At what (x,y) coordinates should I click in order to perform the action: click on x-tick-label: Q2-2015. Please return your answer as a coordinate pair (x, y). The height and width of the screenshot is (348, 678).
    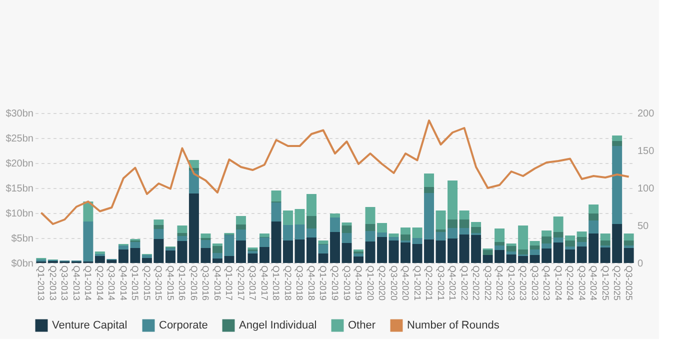
    Looking at the image, I should click on (147, 283).